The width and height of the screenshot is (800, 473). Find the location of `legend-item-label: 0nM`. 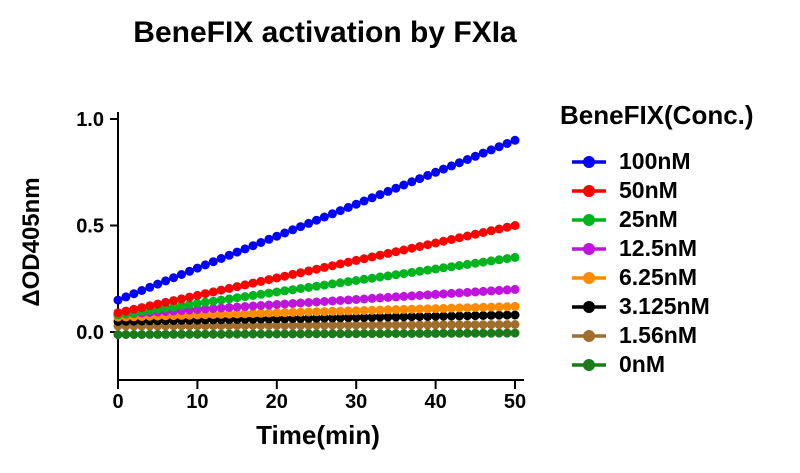

legend-item-label: 0nM is located at coordinates (642, 364).